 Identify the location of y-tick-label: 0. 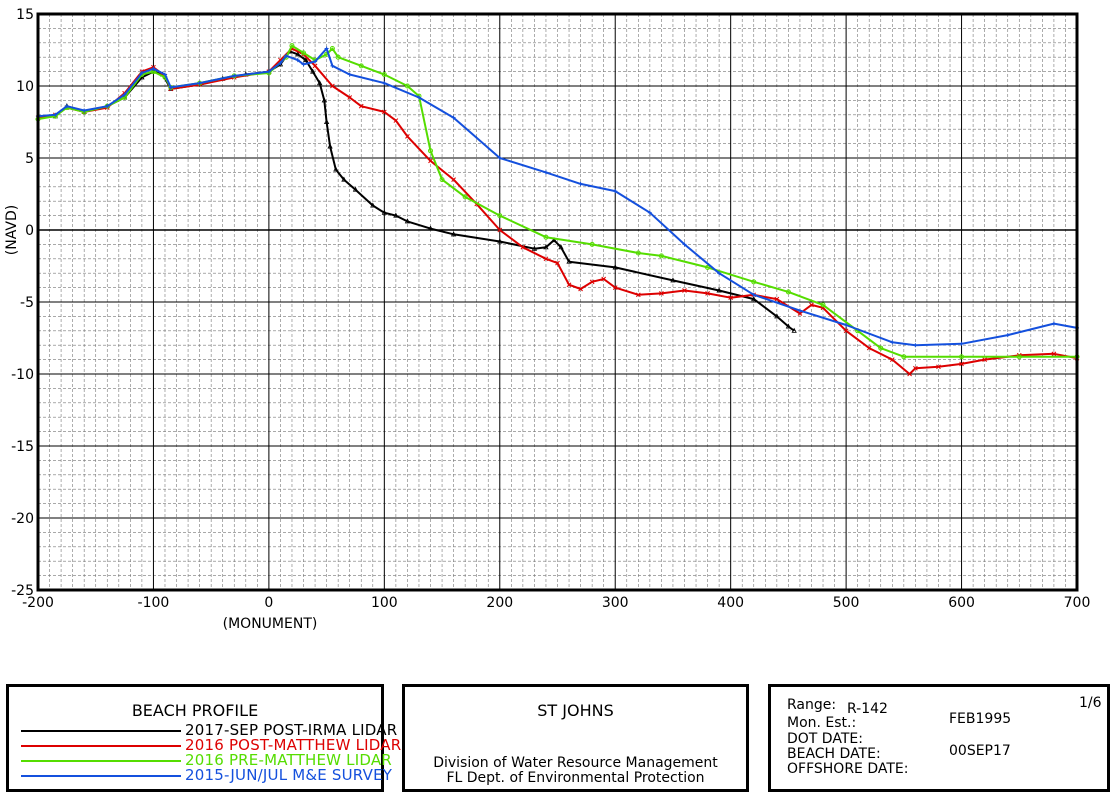
(29, 231).